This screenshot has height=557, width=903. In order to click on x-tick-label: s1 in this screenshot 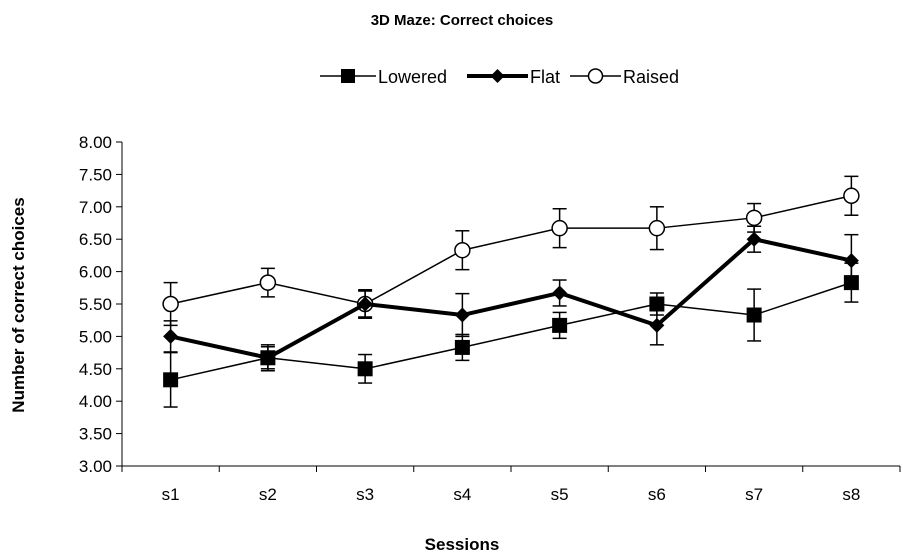, I will do `click(171, 494)`.